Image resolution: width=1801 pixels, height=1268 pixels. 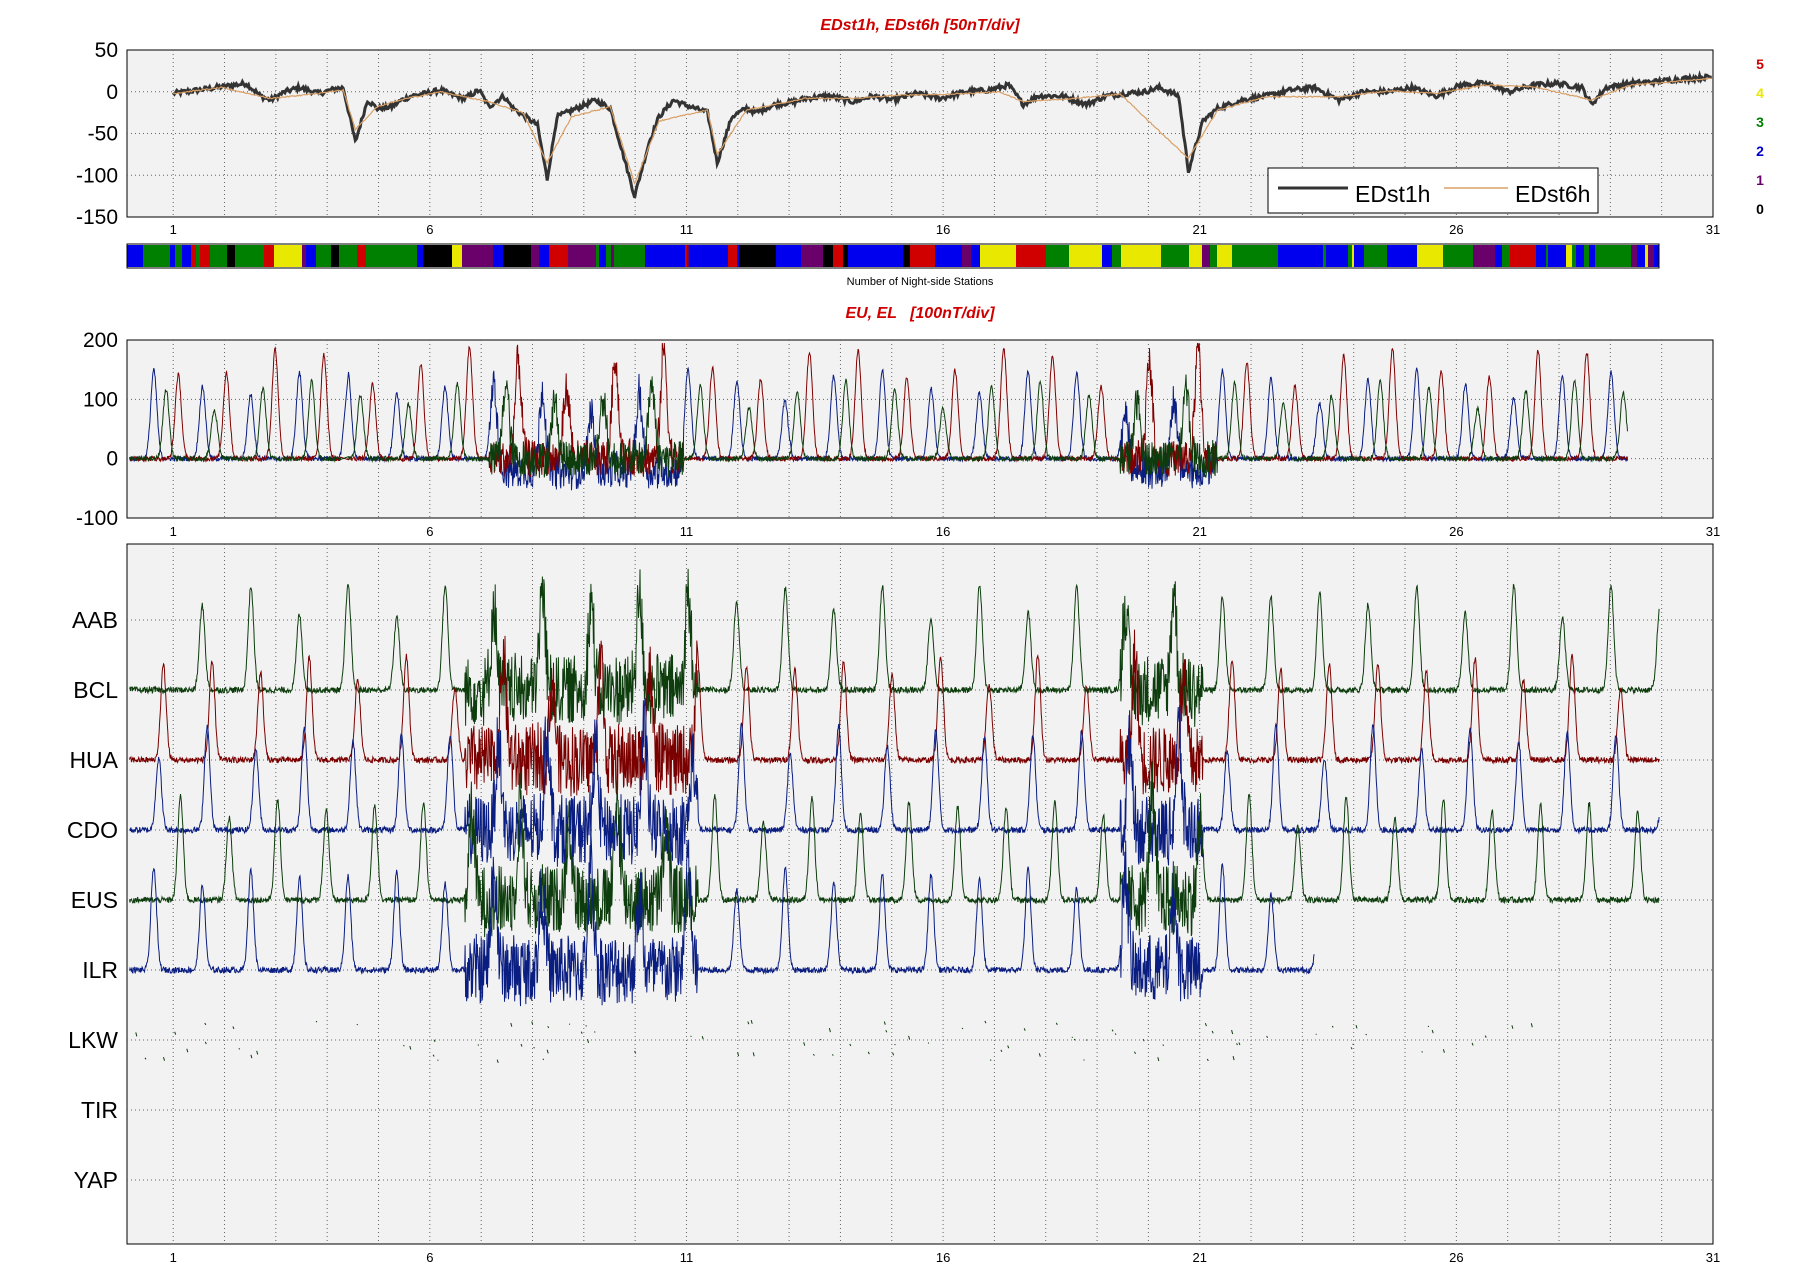 I want to click on y-tick-label: 100, so click(x=100, y=399).